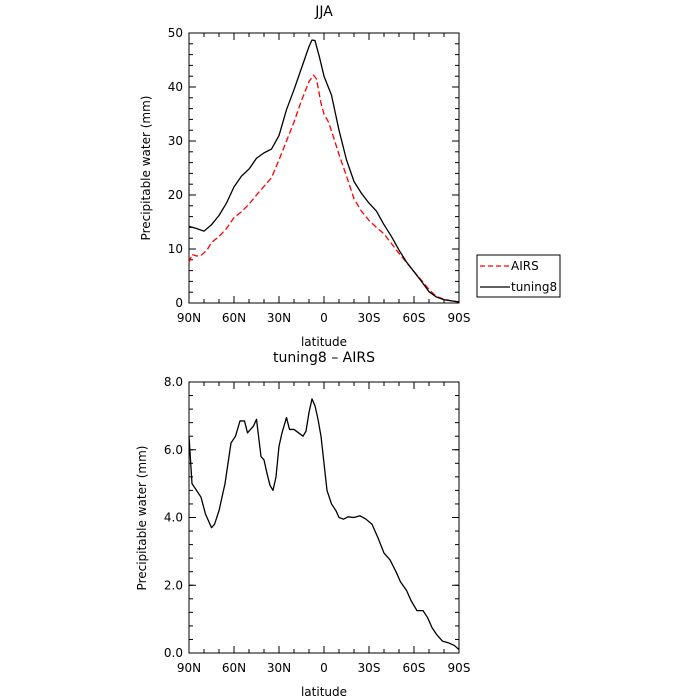 This screenshot has height=700, width=700. I want to click on top-chart-y-tick-label: 50, so click(175, 33).